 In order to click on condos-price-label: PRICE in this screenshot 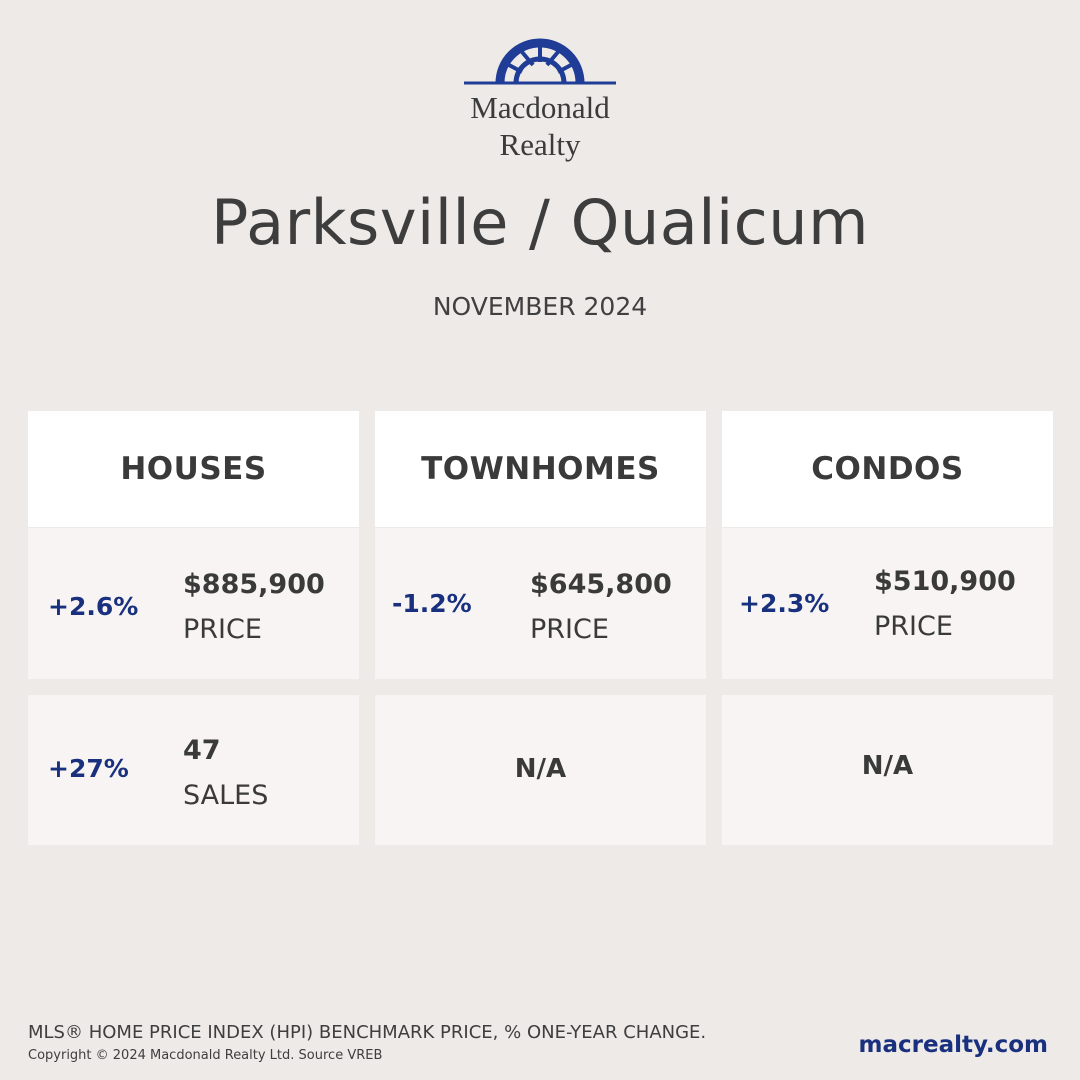, I will do `click(913, 626)`.